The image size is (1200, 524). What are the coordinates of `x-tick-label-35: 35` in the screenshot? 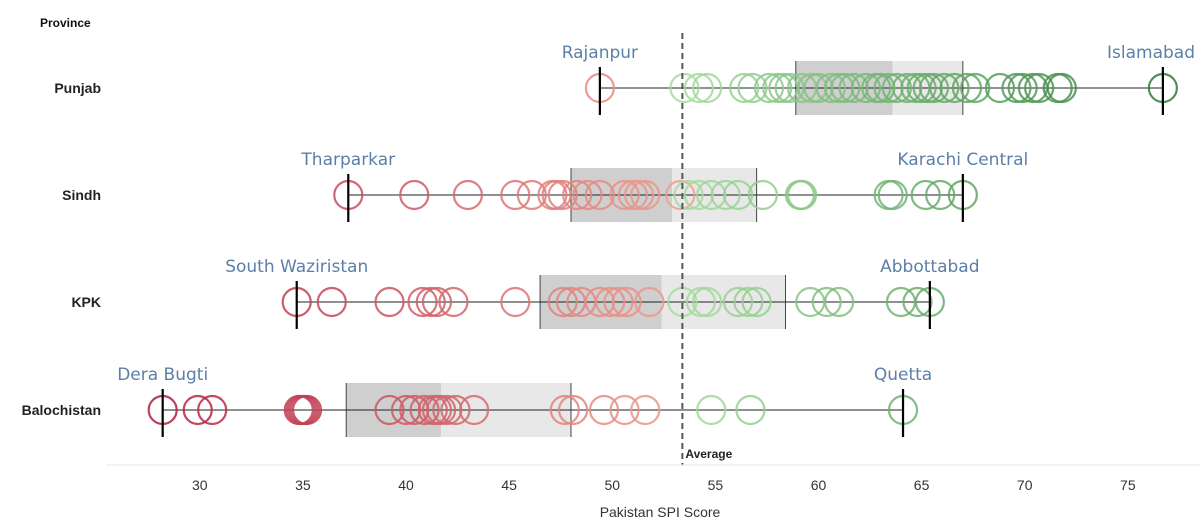 It's located at (303, 485).